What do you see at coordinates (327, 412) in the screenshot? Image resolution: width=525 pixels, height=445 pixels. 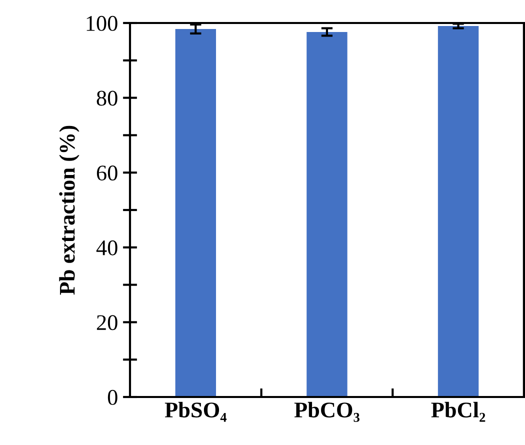 I see `x-tick-label: PbCO₃` at bounding box center [327, 412].